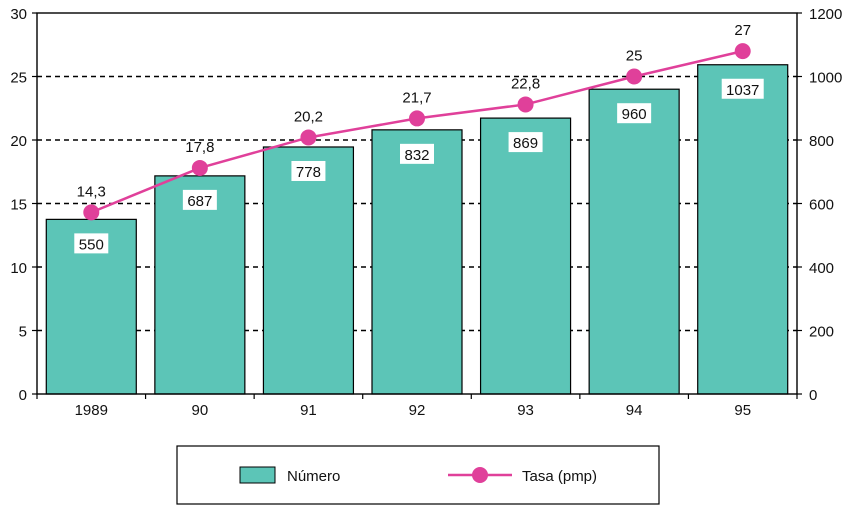 This screenshot has height=512, width=851. I want to click on bar-value-label: 869, so click(525, 143).